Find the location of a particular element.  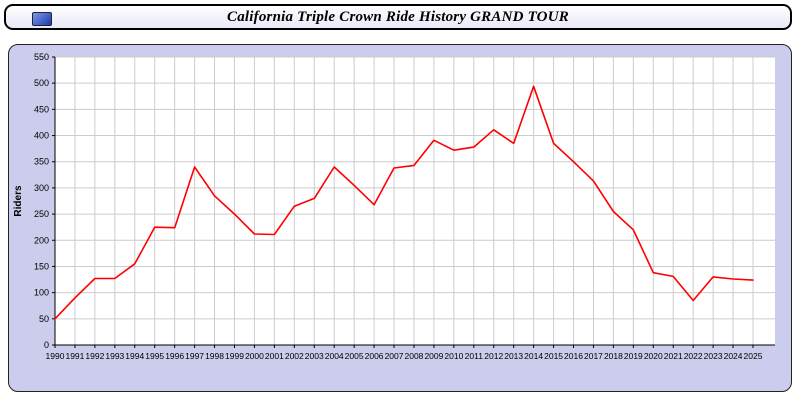

svg-text: 2025 is located at coordinates (753, 356).